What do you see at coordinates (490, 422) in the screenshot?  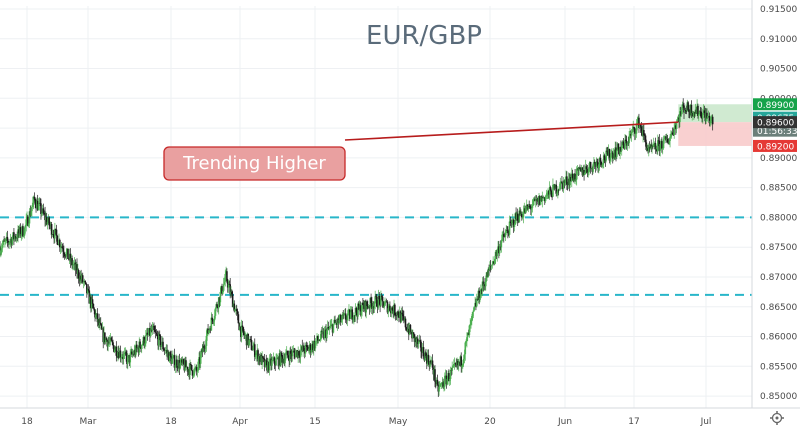 I see `x-tick-label: 20` at bounding box center [490, 422].